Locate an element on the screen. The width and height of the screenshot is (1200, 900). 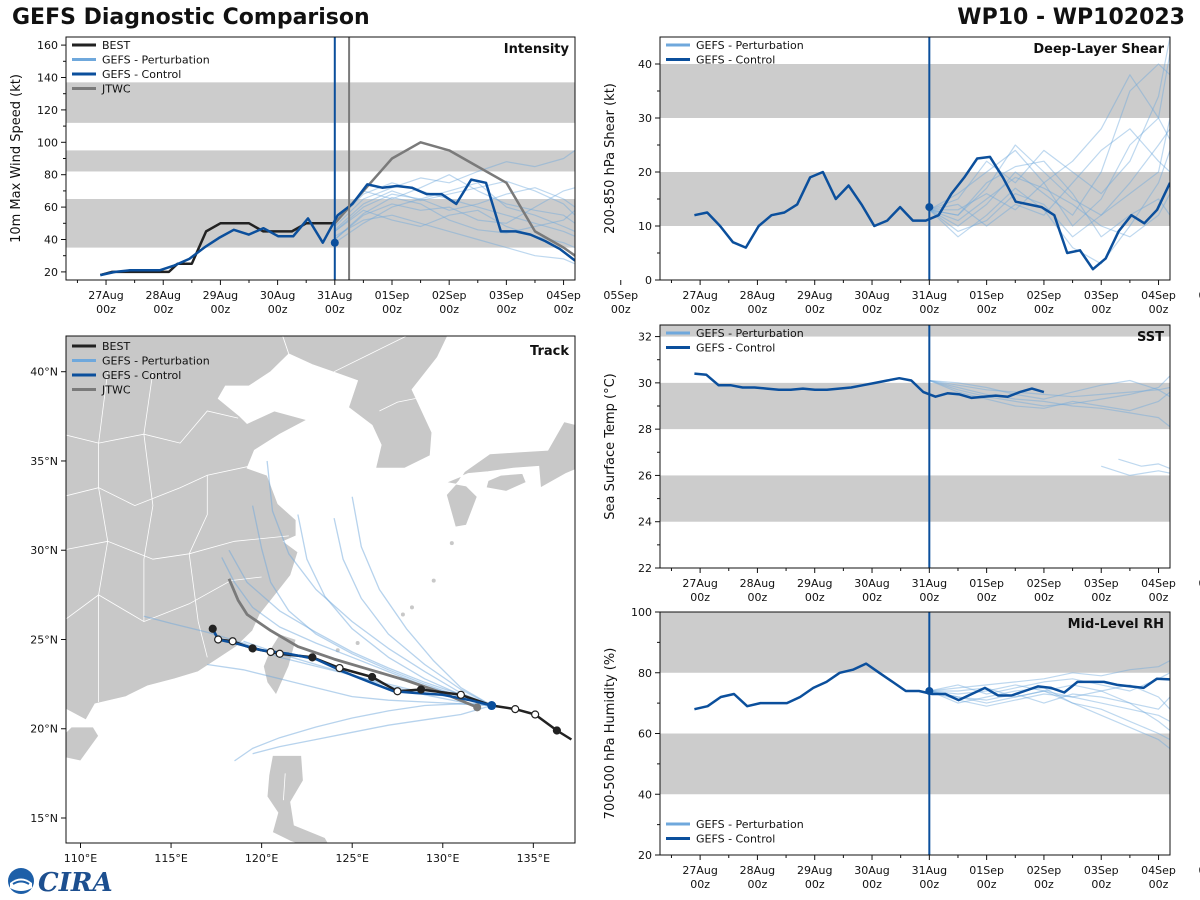
x-tick-label: 05Sep is located at coordinates (1199, 295).